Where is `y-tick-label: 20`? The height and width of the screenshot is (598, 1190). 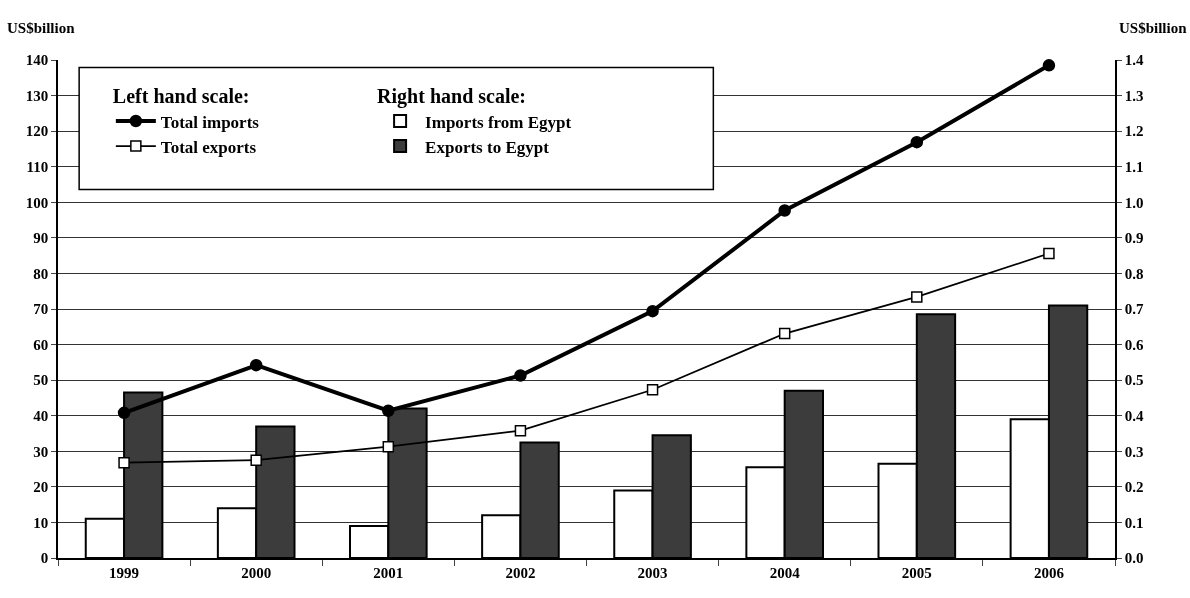 y-tick-label: 20 is located at coordinates (41, 487).